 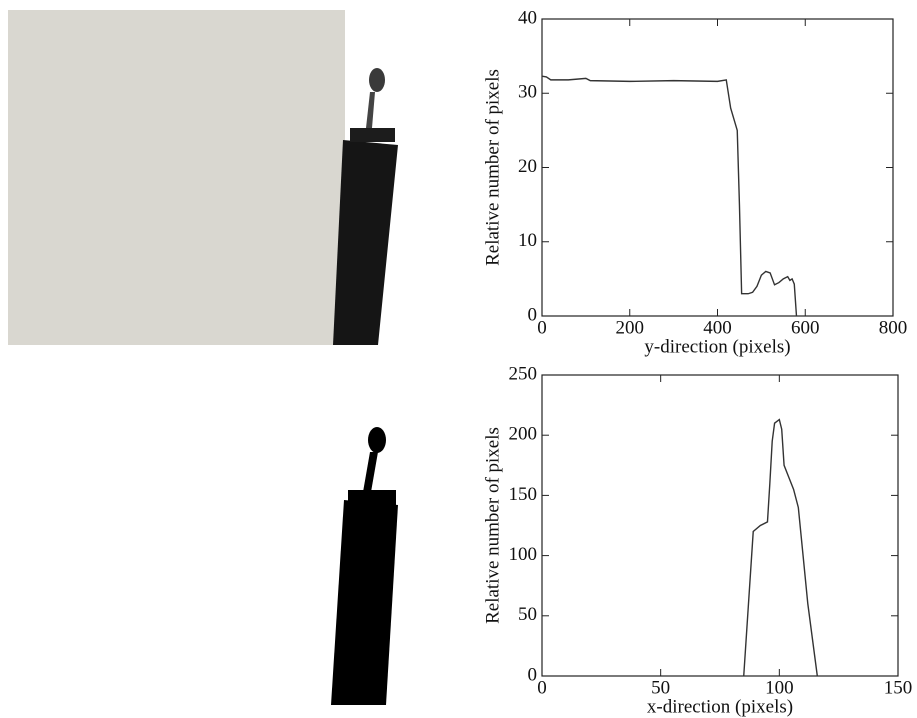 I want to click on x-tick-label: 600, so click(x=805, y=327).